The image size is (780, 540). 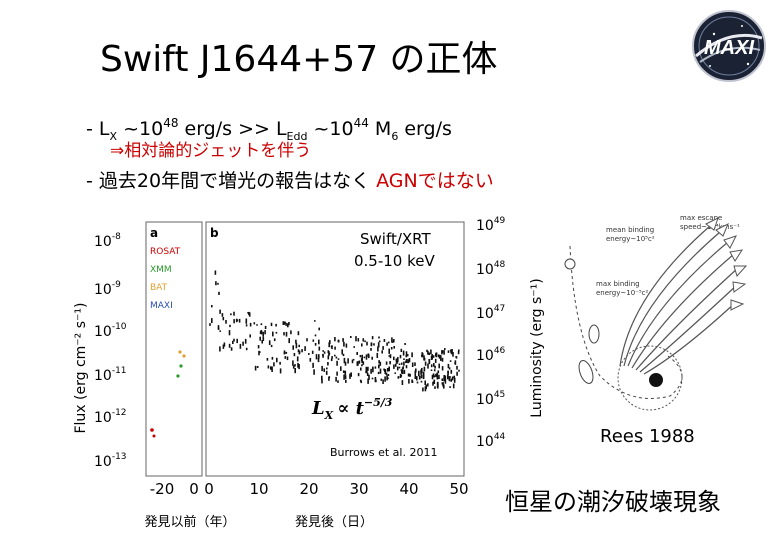 What do you see at coordinates (396, 239) in the screenshot?
I see `instrument-label: Swift/XRT` at bounding box center [396, 239].